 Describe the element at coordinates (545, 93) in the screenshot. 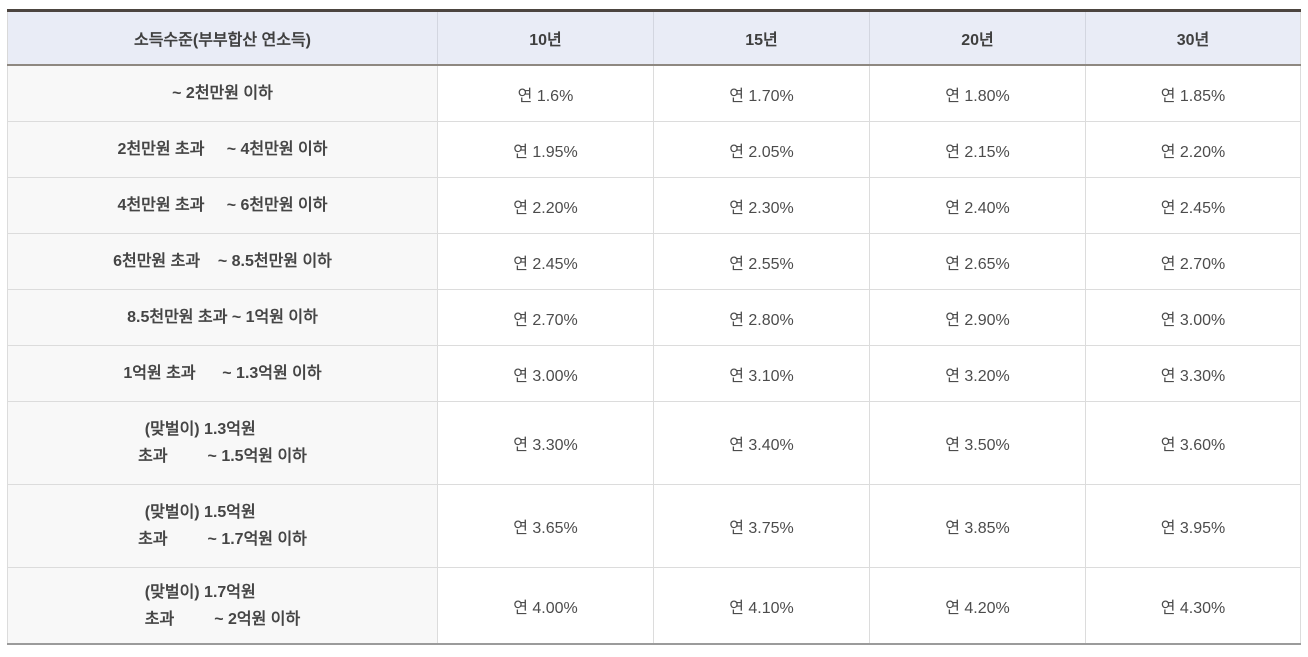

I see `rate-cell: 연 1.6%` at that location.